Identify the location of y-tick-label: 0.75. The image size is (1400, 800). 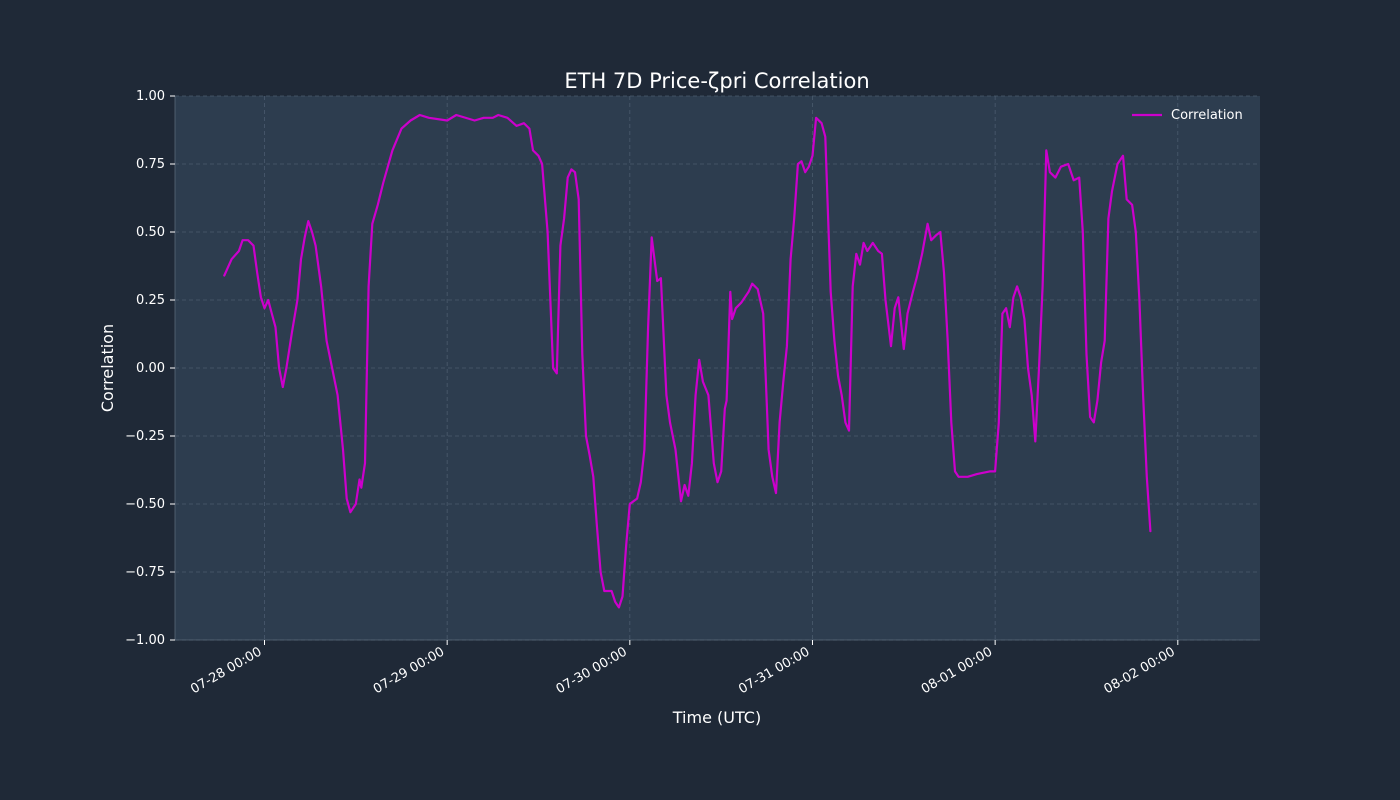
(150, 164).